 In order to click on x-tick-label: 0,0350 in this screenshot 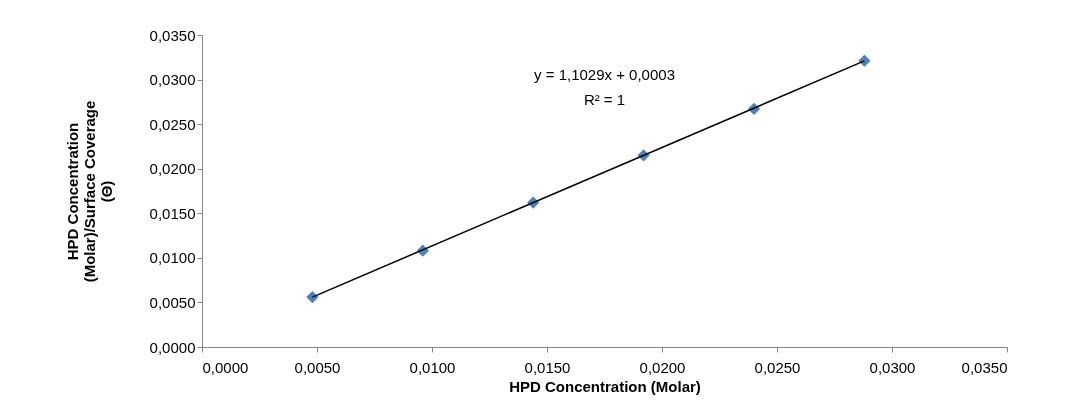, I will do `click(984, 367)`.